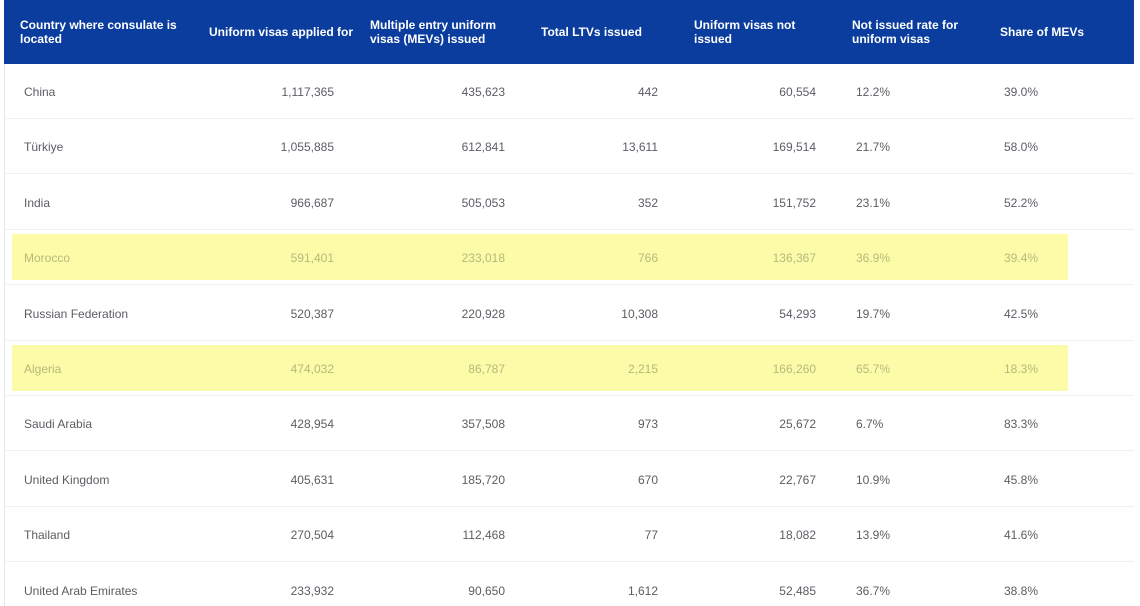 The width and height of the screenshot is (1140, 606). Describe the element at coordinates (312, 313) in the screenshot. I see `cell-applied: 520,387` at that location.